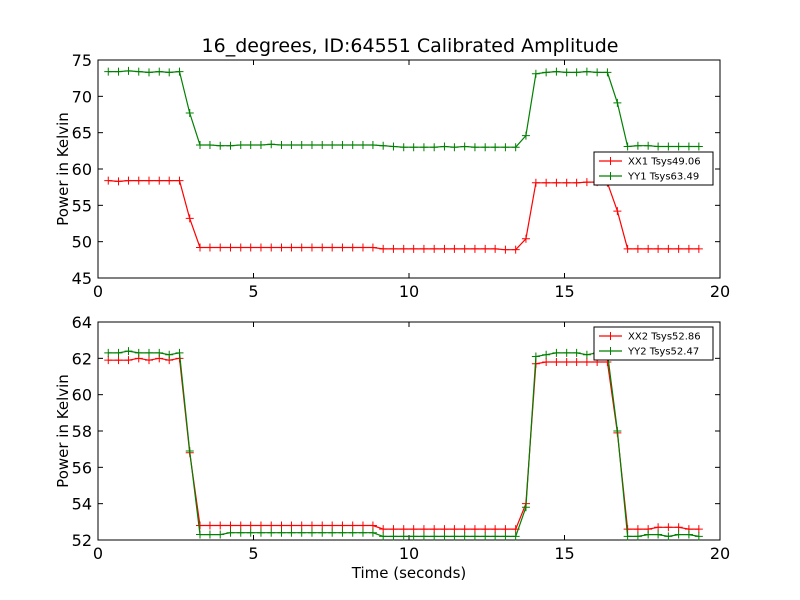  Describe the element at coordinates (82, 467) in the screenshot. I see `y-tick-label: 56` at that location.